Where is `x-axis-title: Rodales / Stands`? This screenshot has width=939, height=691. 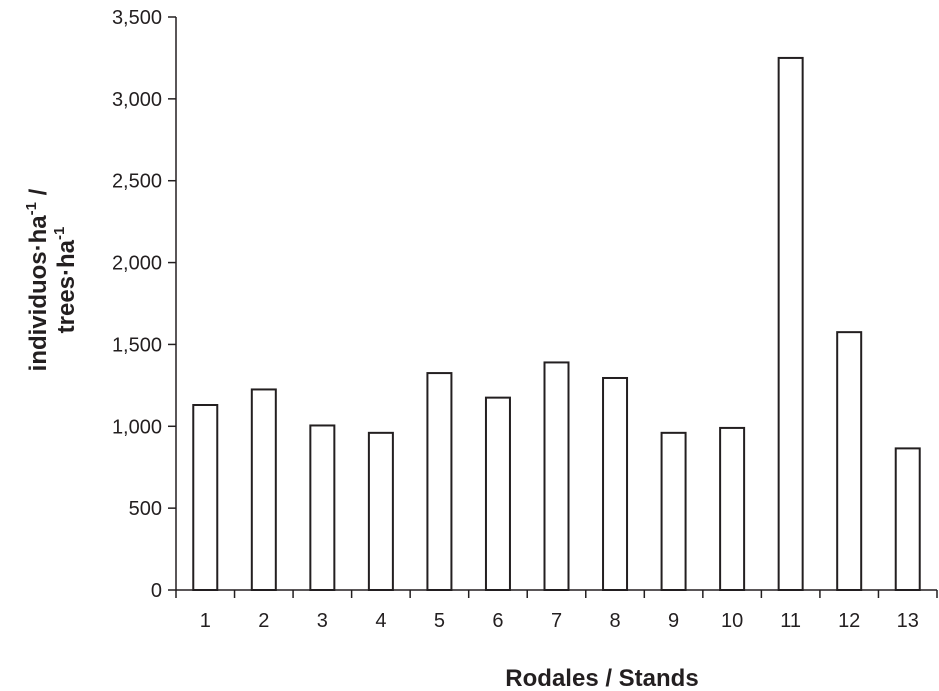
x-axis-title: Rodales / Stands is located at coordinates (601, 678).